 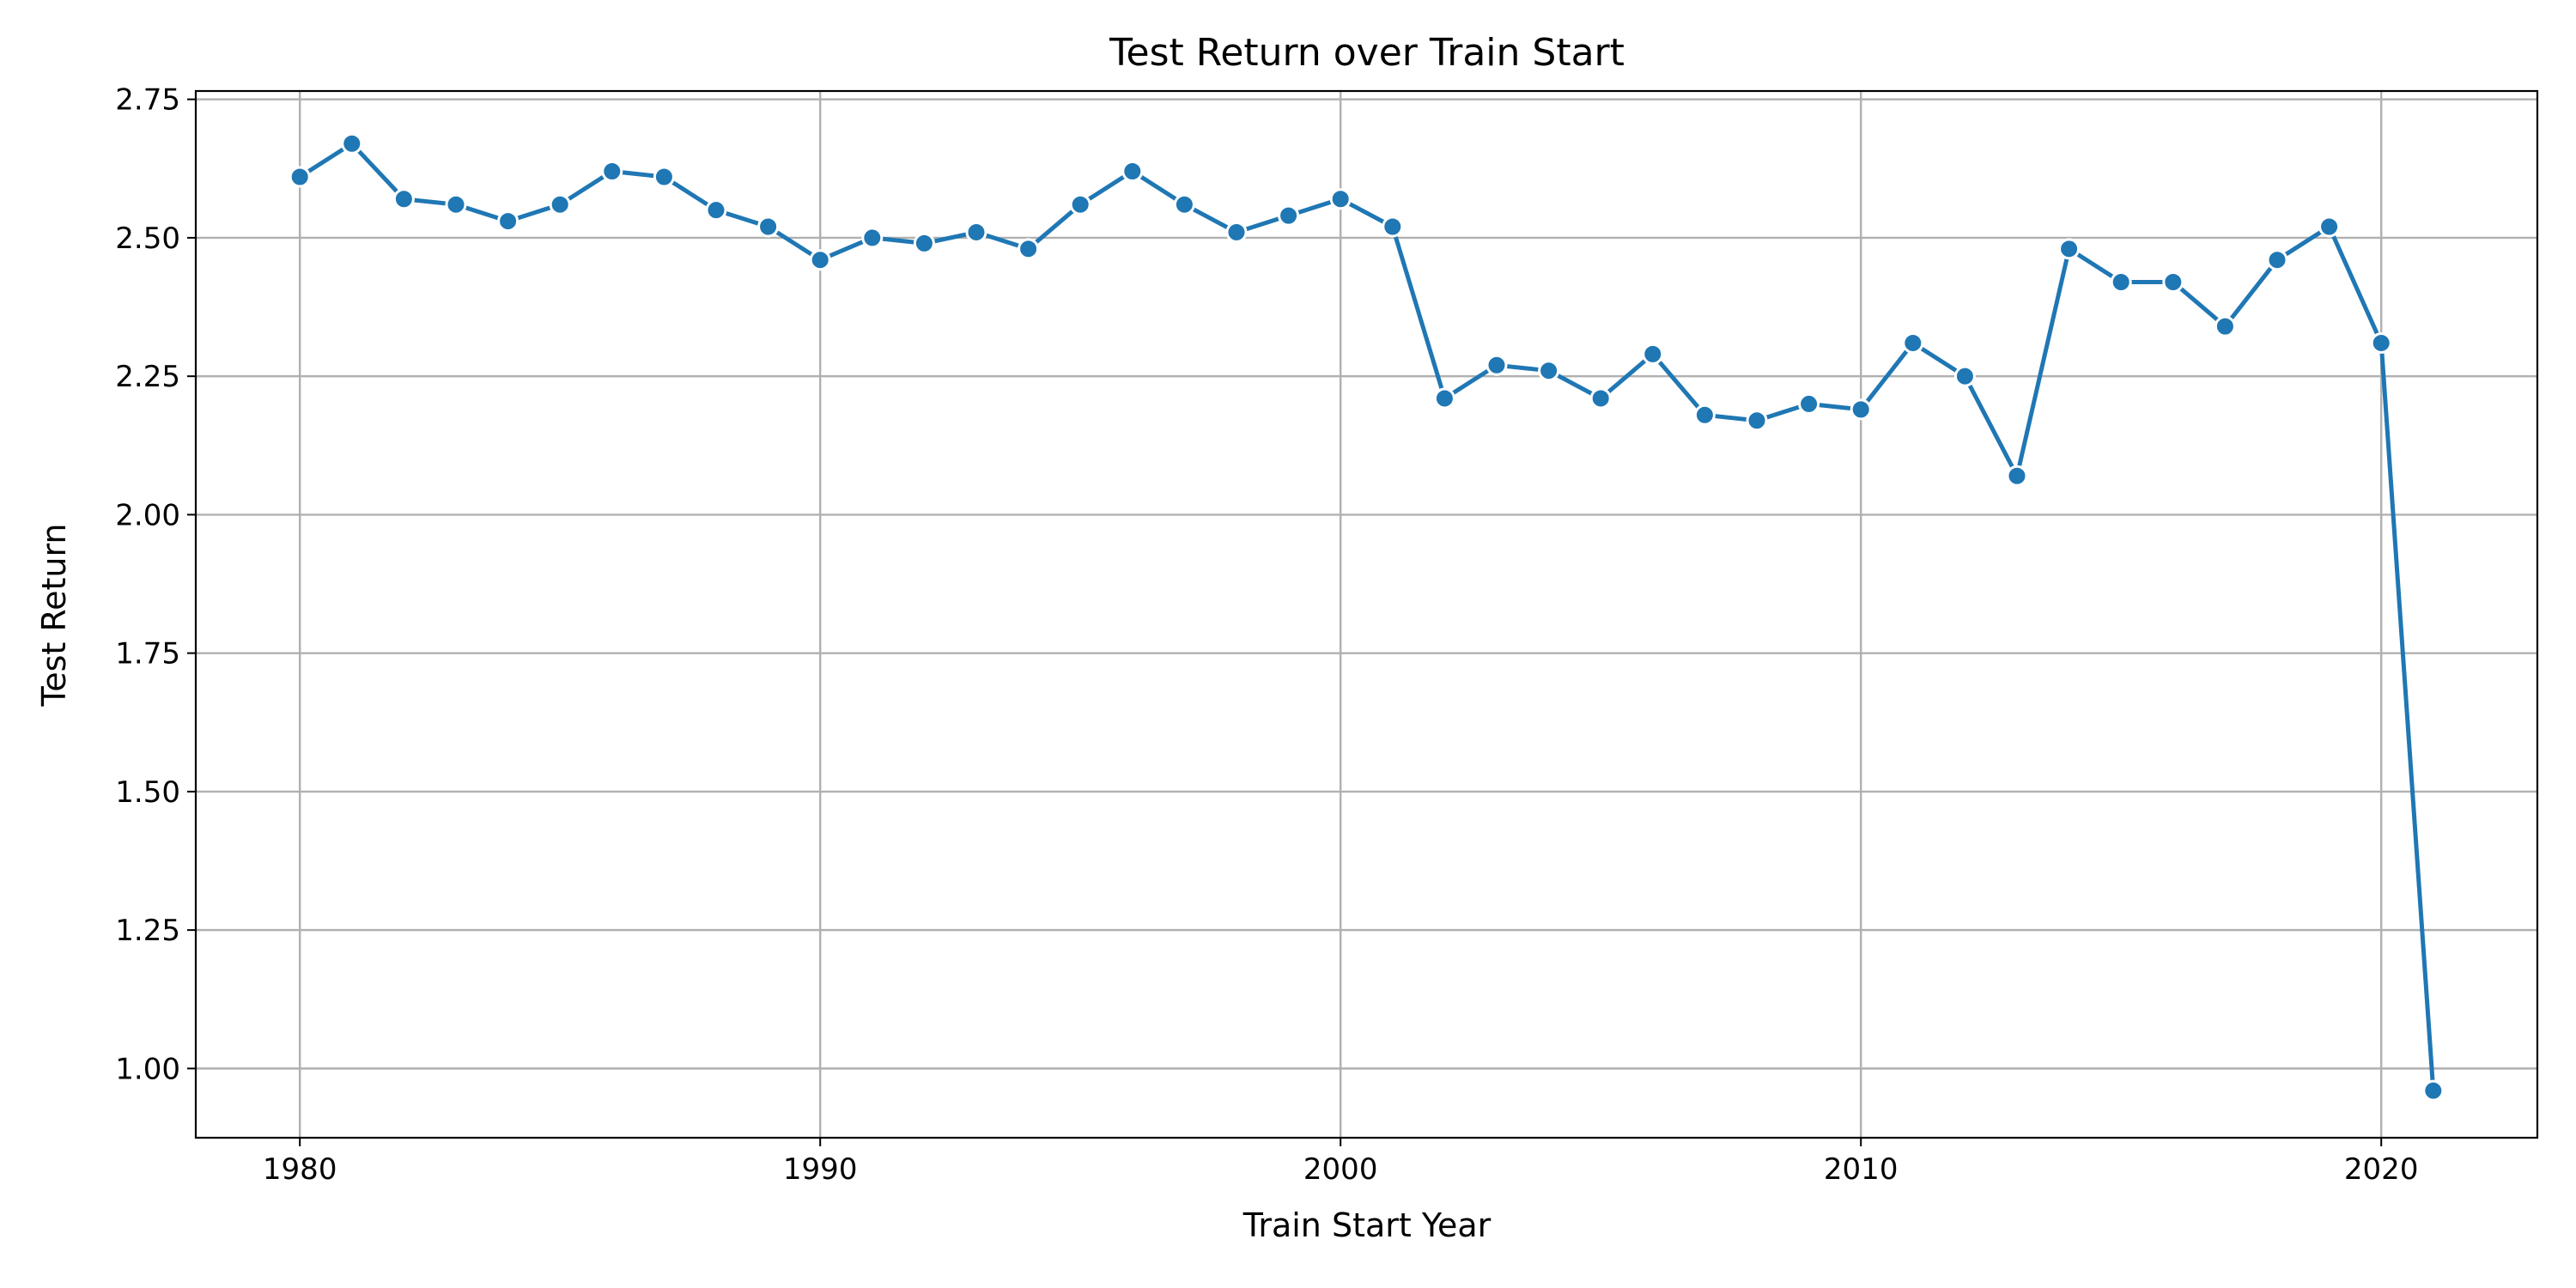 What do you see at coordinates (2382, 1169) in the screenshot?
I see `x-tick-label: 2020` at bounding box center [2382, 1169].